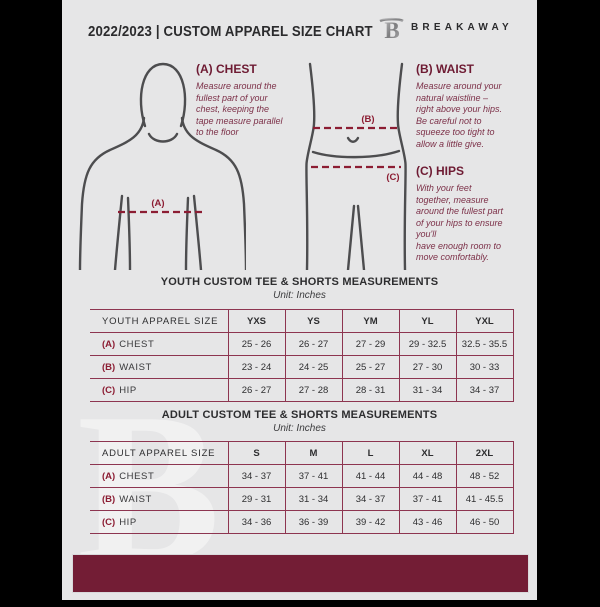 Image resolution: width=600 pixels, height=607 pixels. Describe the element at coordinates (299, 415) in the screenshot. I see `adult-section-title: ADULT CUSTOM TEE & SHORTS MEASUREMENTS` at that location.